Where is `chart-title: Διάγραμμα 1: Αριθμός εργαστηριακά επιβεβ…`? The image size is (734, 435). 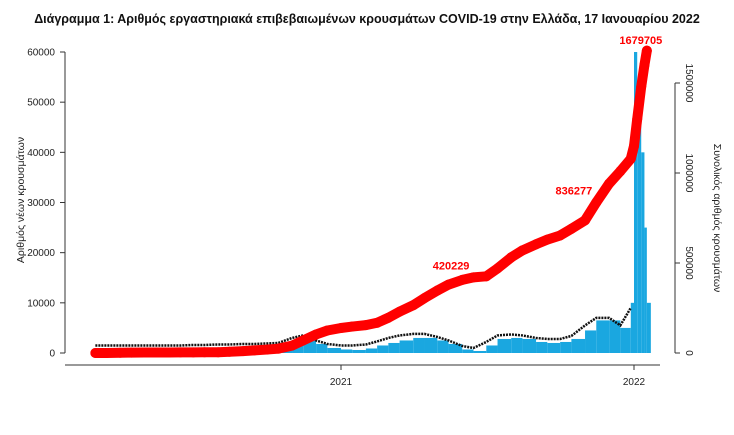 chart-title: Διάγραμμα 1: Αριθμός εργαστηριακά επιβεβ… is located at coordinates (367, 19).